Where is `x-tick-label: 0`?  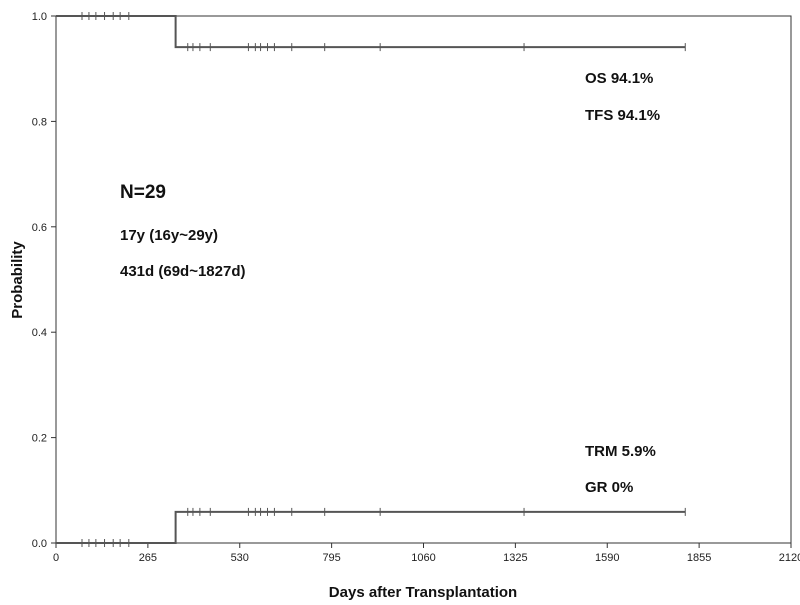
x-tick-label: 0 is located at coordinates (56, 558).